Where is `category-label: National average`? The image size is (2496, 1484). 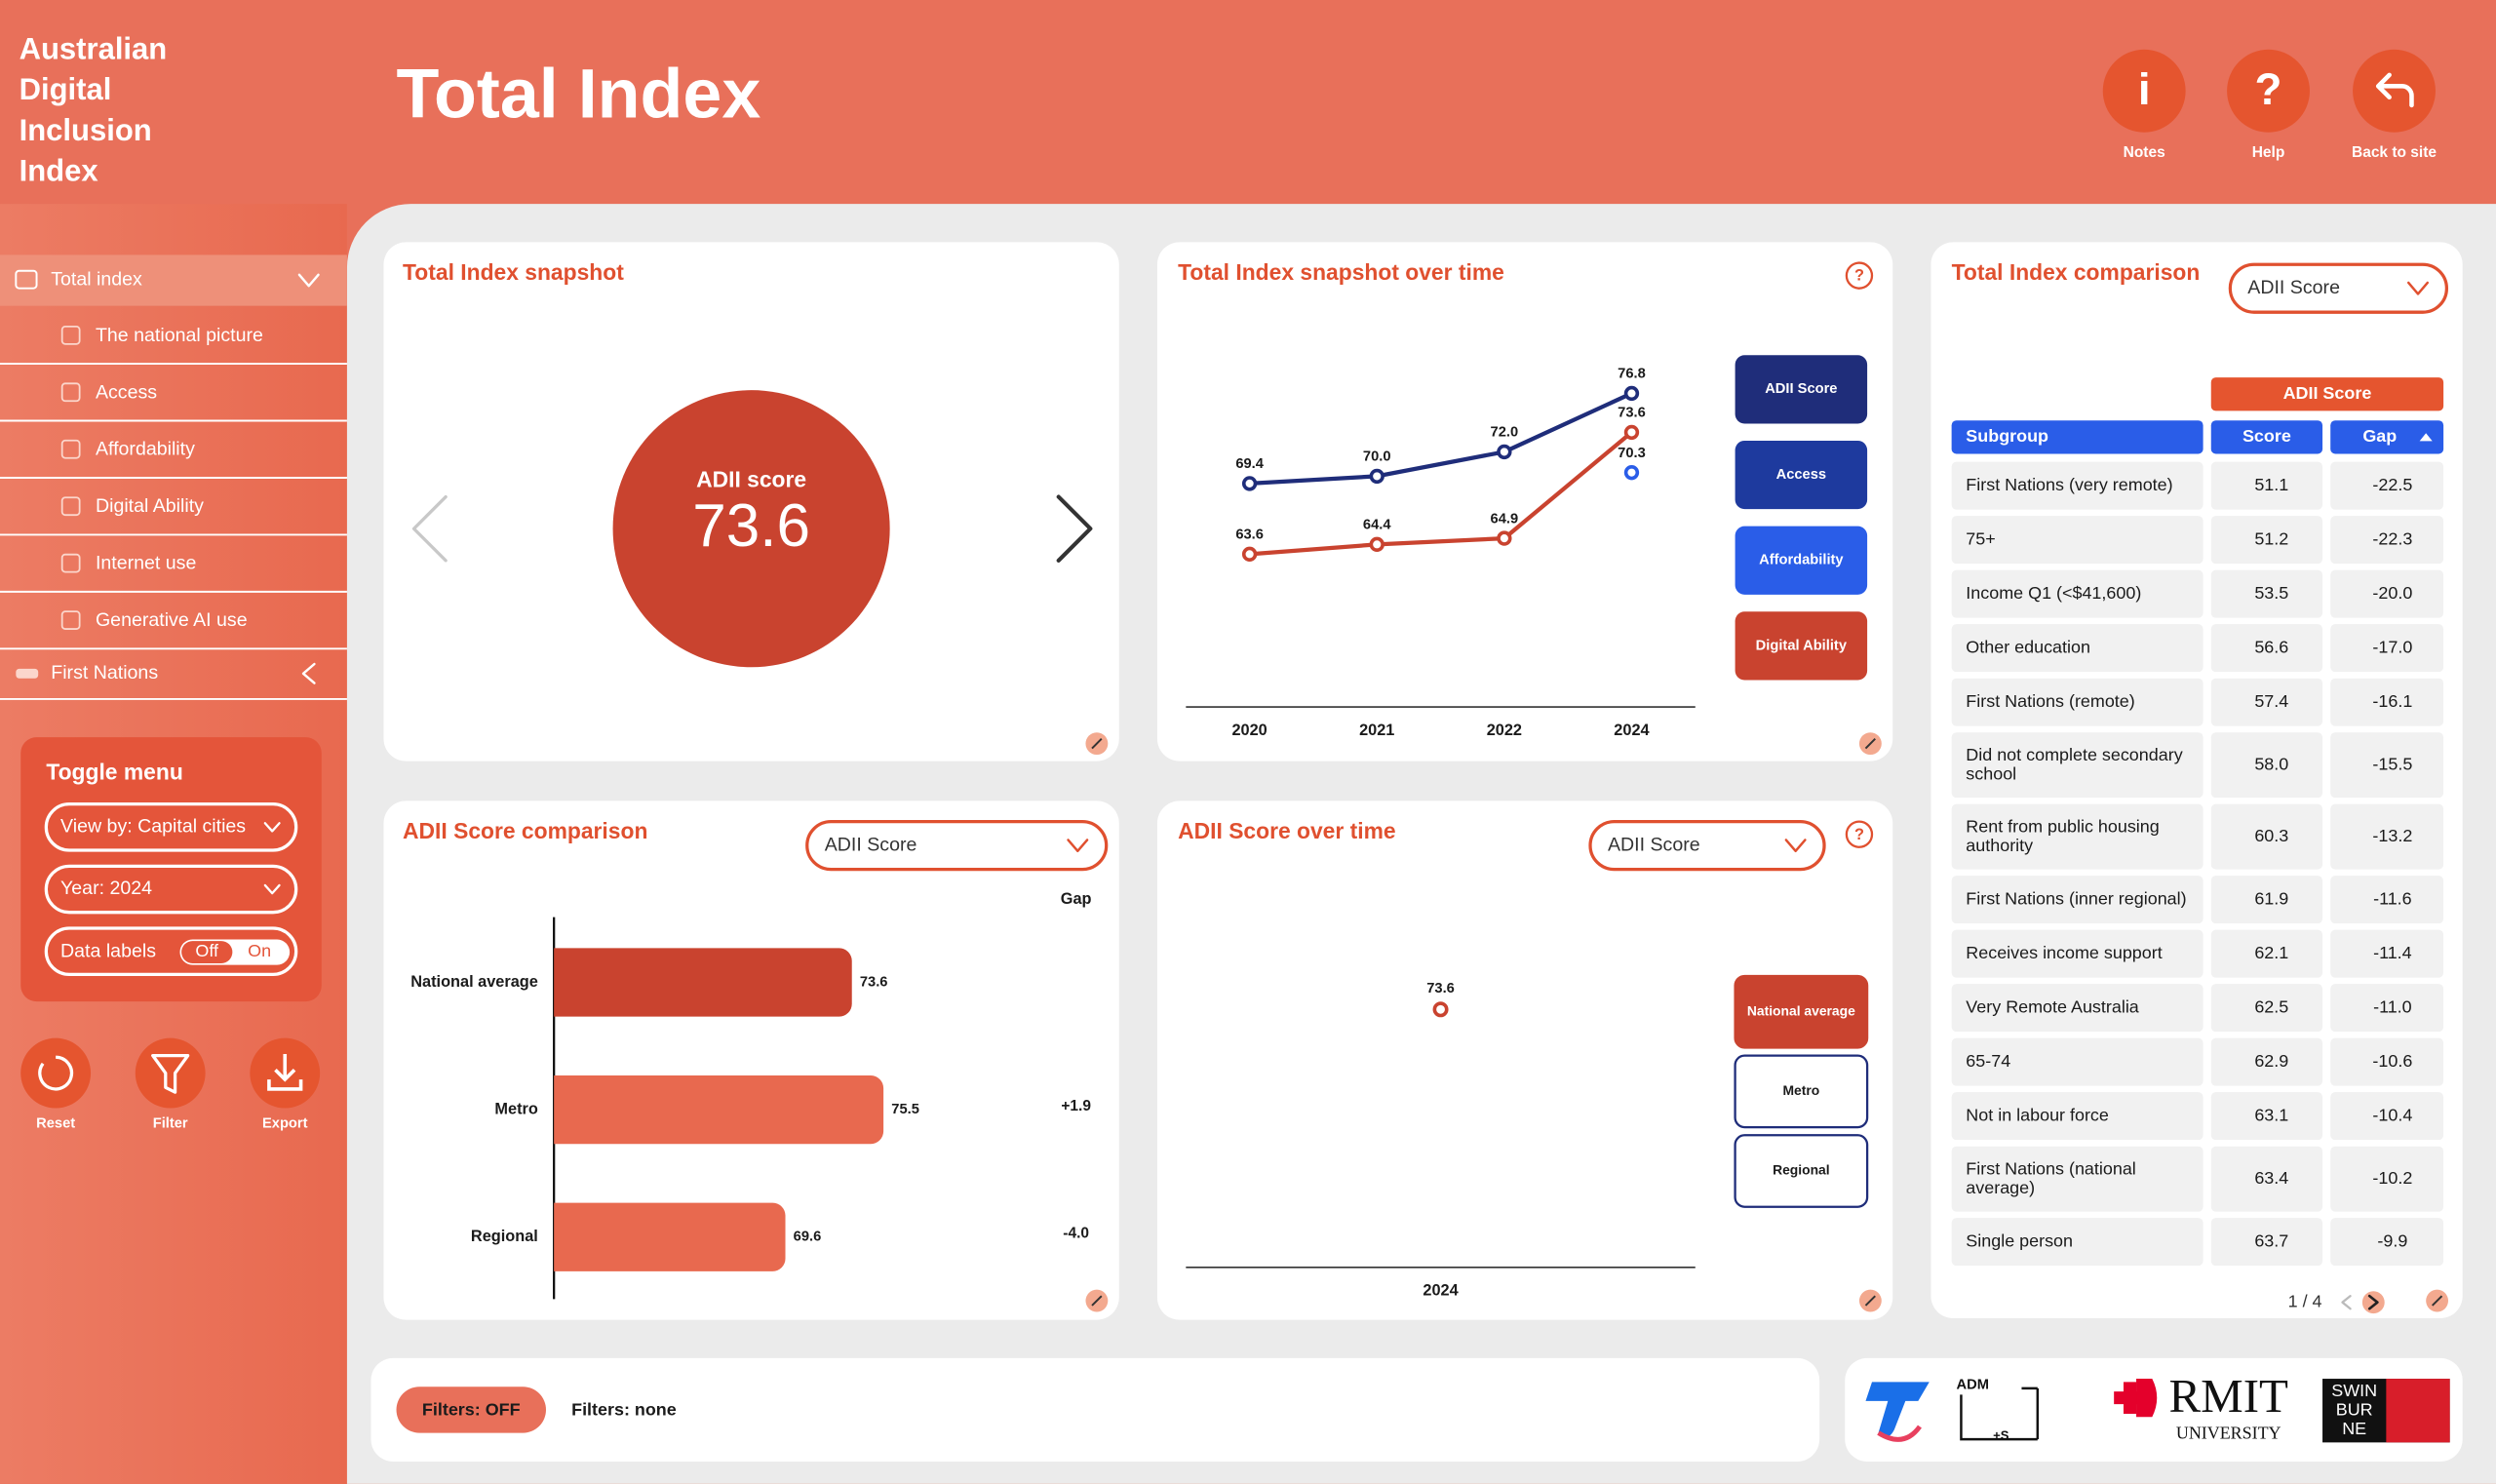
category-label: National average is located at coordinates (474, 982).